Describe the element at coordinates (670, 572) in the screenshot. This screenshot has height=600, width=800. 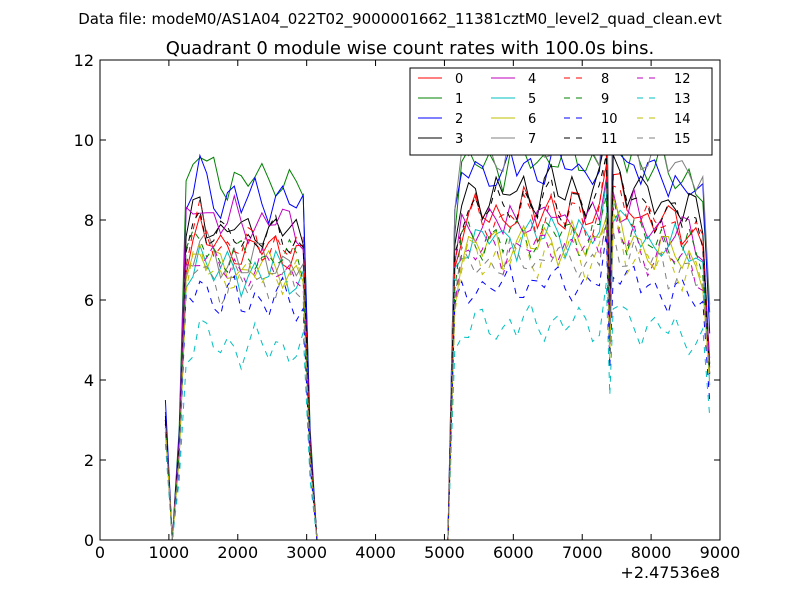
I see `x-offset-label: +2.47536e8` at that location.